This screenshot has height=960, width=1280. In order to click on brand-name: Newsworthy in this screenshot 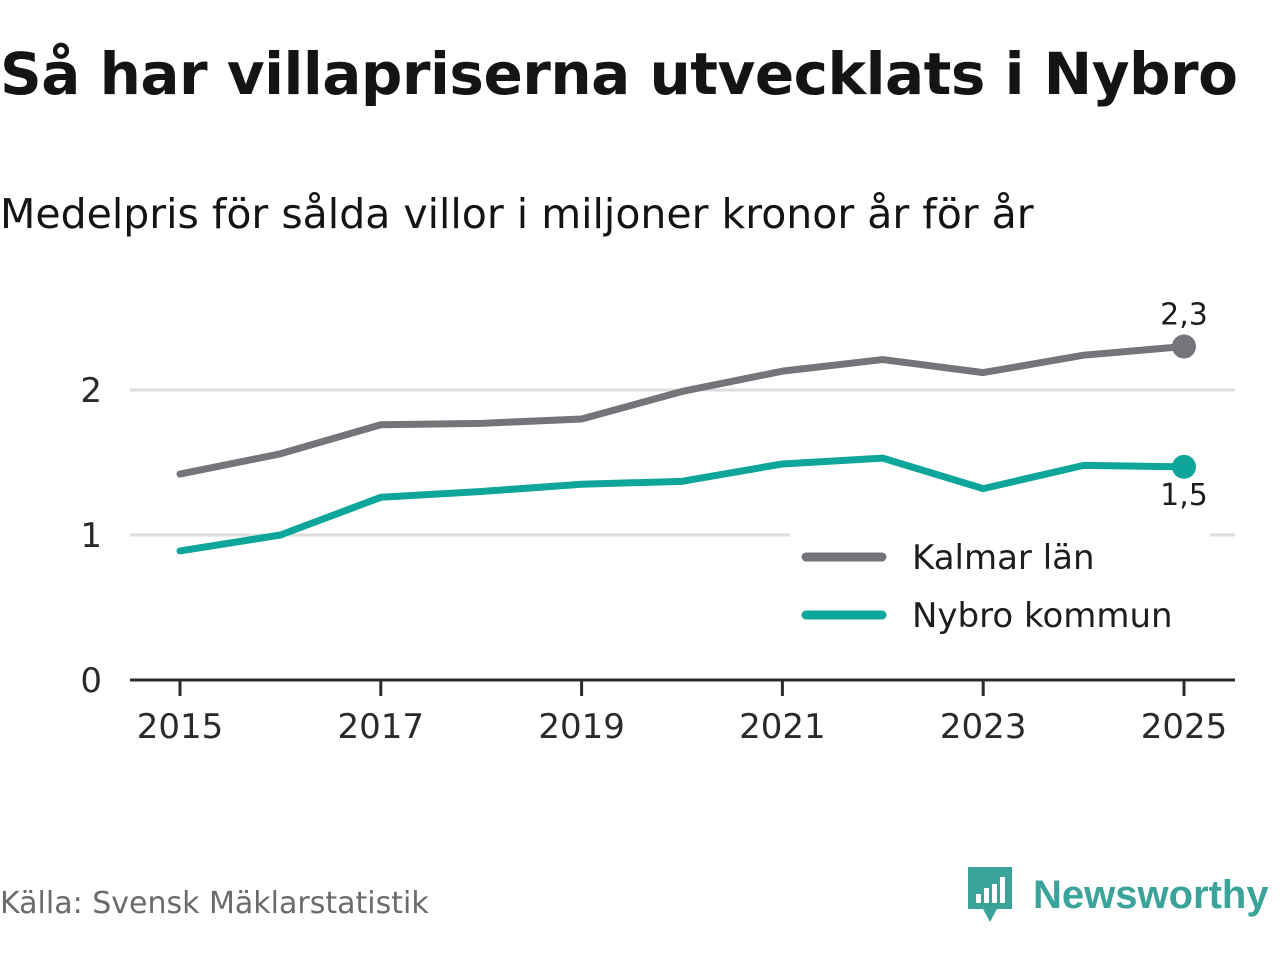, I will do `click(1151, 894)`.